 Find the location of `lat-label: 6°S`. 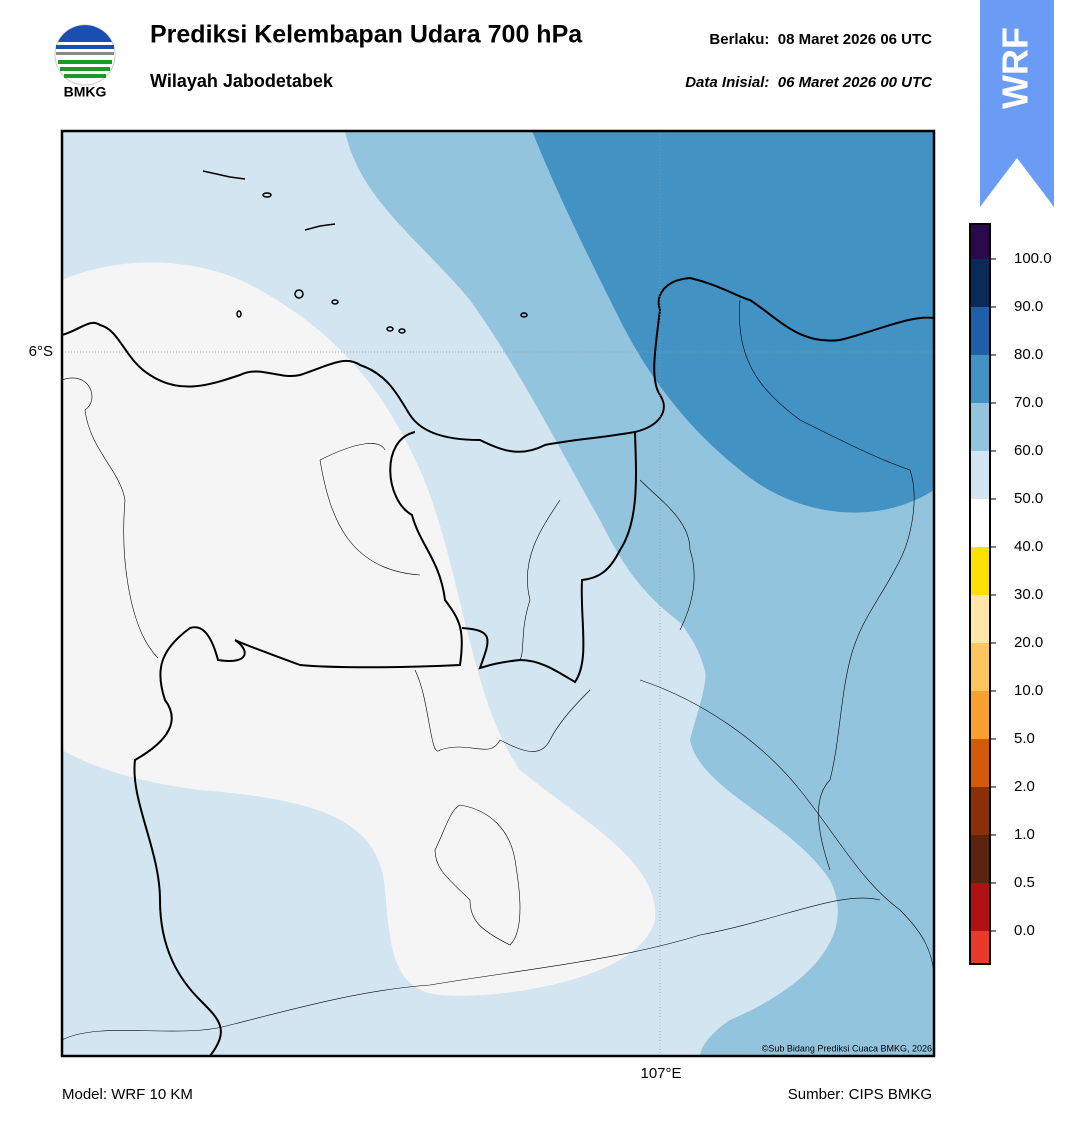

lat-label: 6°S is located at coordinates (41, 351).